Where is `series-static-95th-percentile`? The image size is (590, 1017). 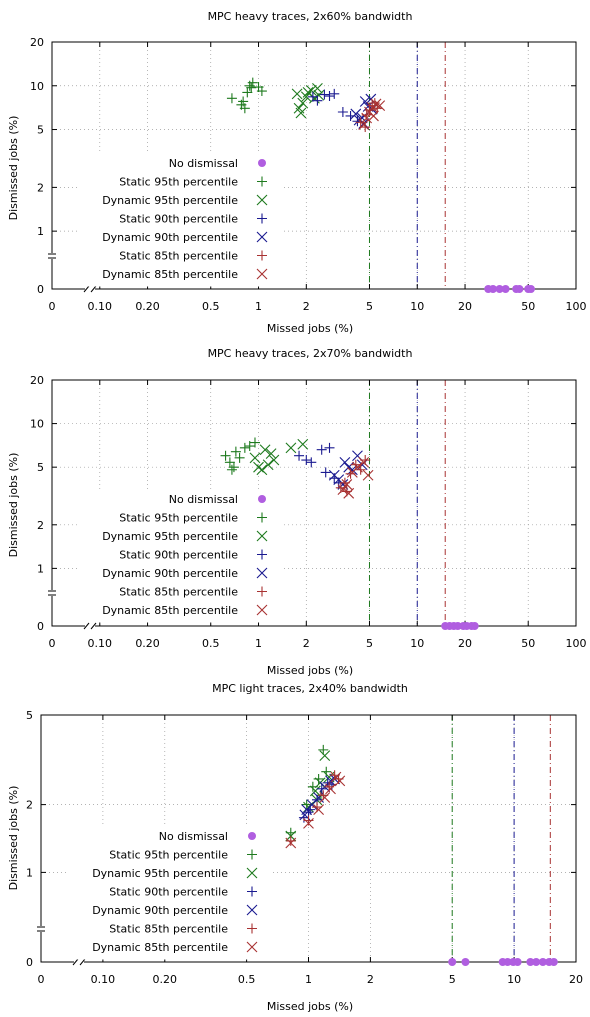
series-static-95th-percentile is located at coordinates (240, 456).